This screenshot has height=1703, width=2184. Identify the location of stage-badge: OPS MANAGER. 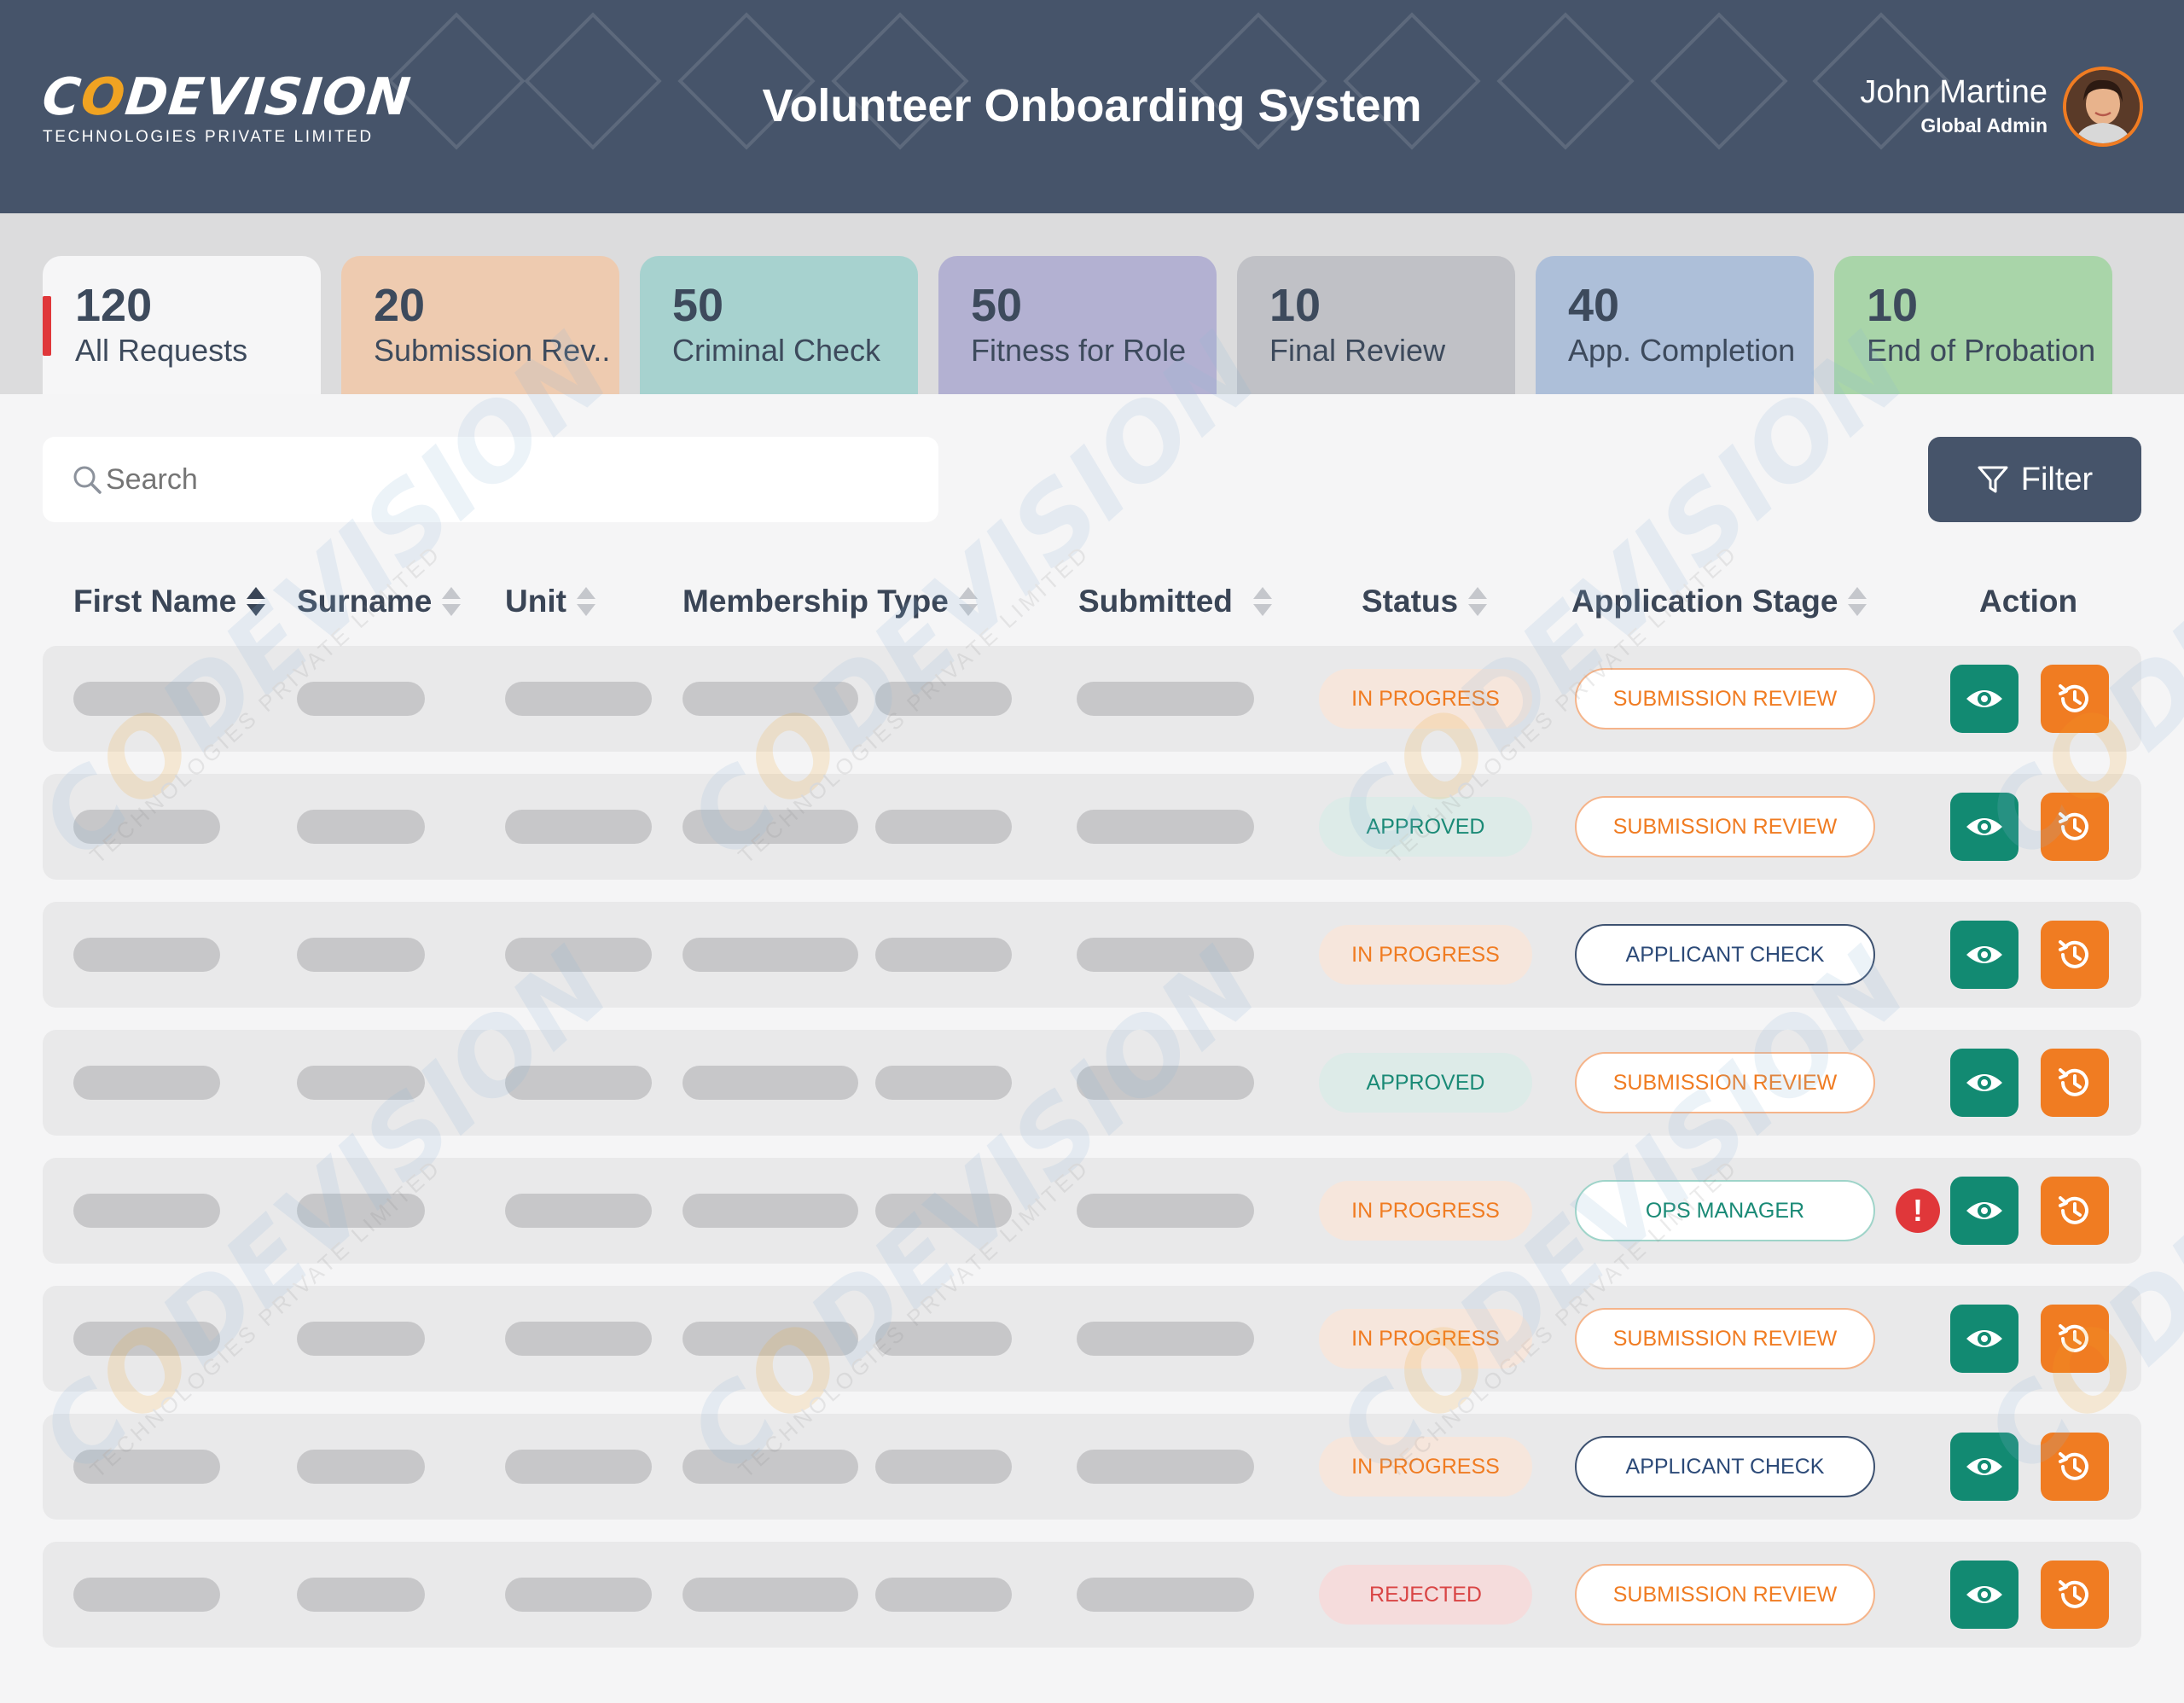
(1725, 1210).